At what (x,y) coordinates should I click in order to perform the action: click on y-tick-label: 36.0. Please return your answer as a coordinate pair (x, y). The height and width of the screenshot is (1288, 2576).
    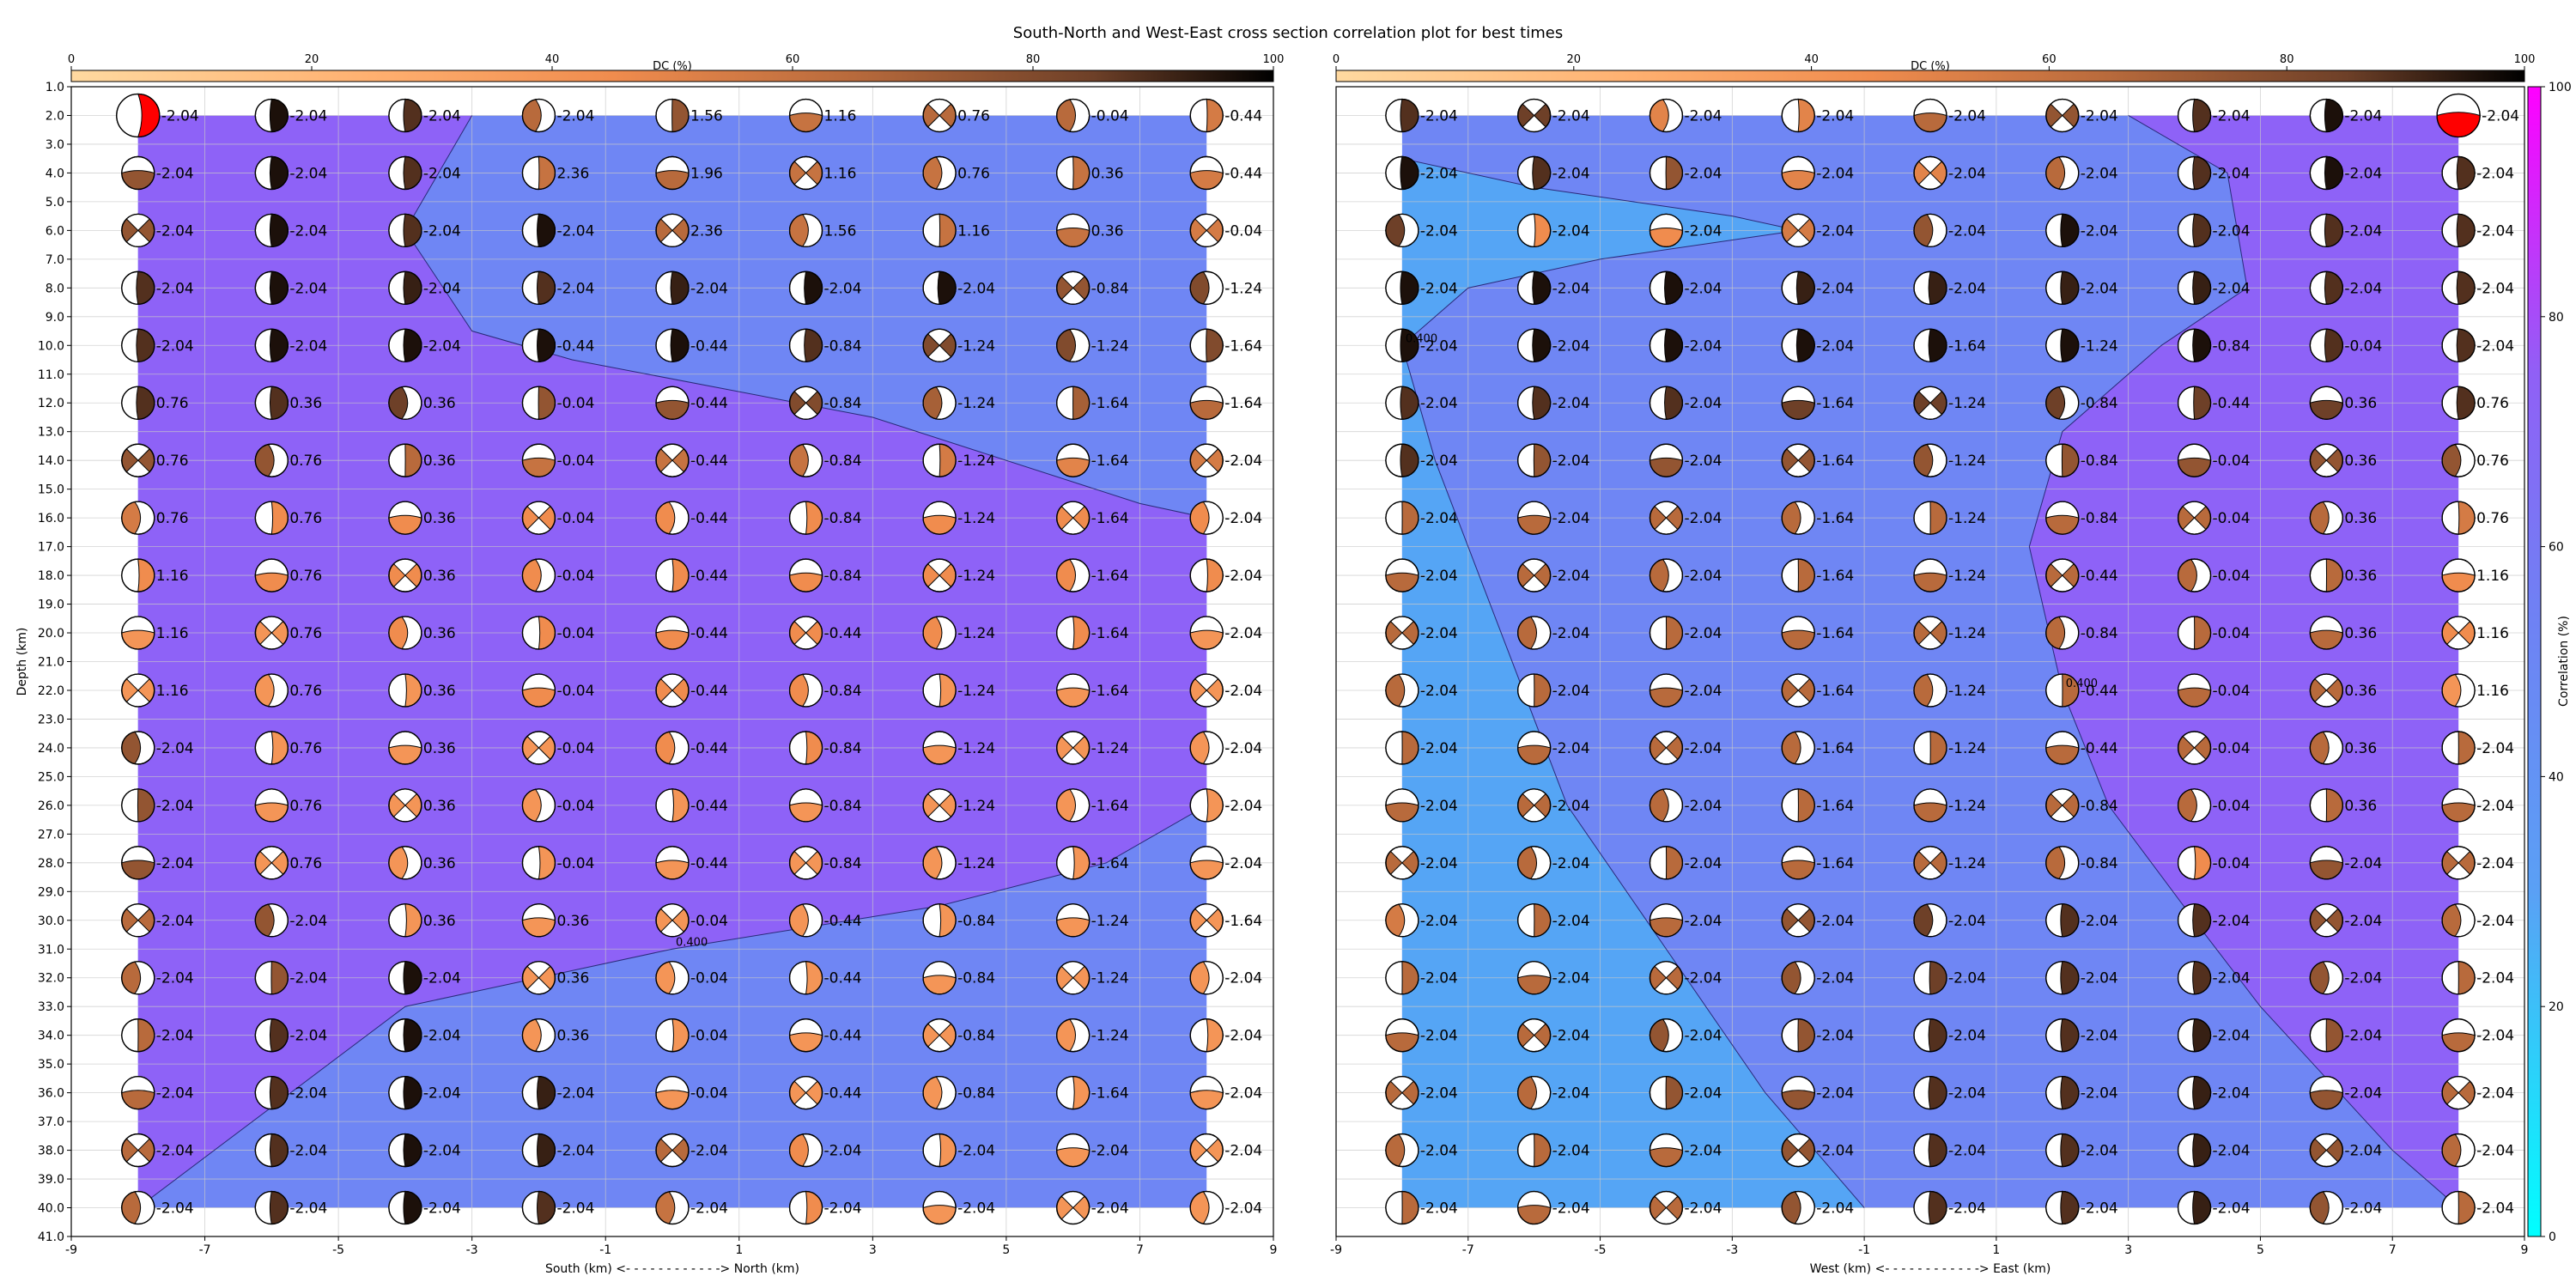
    Looking at the image, I should click on (51, 1094).